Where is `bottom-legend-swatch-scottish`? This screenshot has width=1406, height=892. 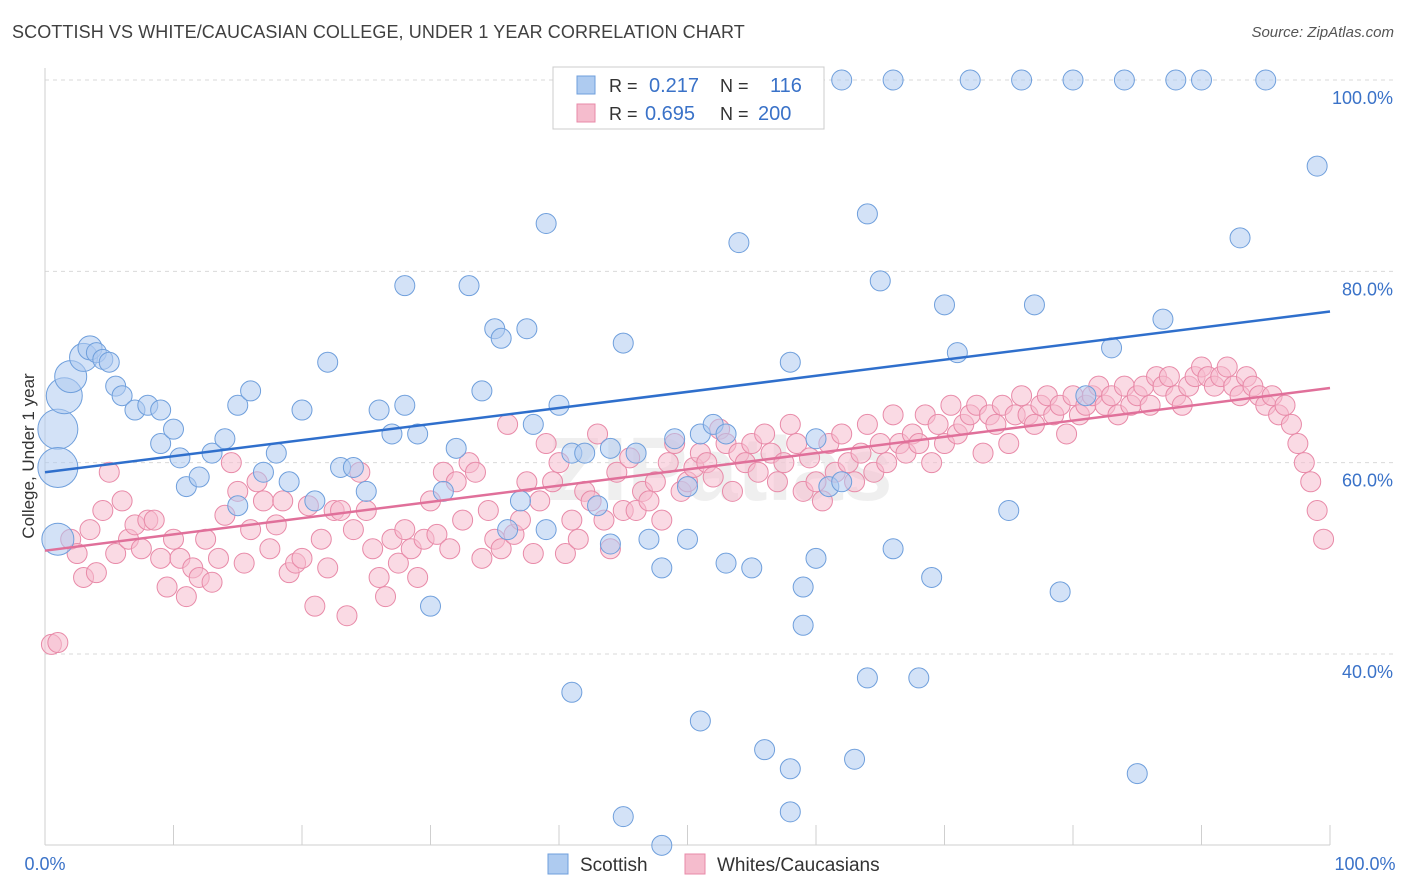
bottom-legend-swatch-scottish is located at coordinates (558, 864).